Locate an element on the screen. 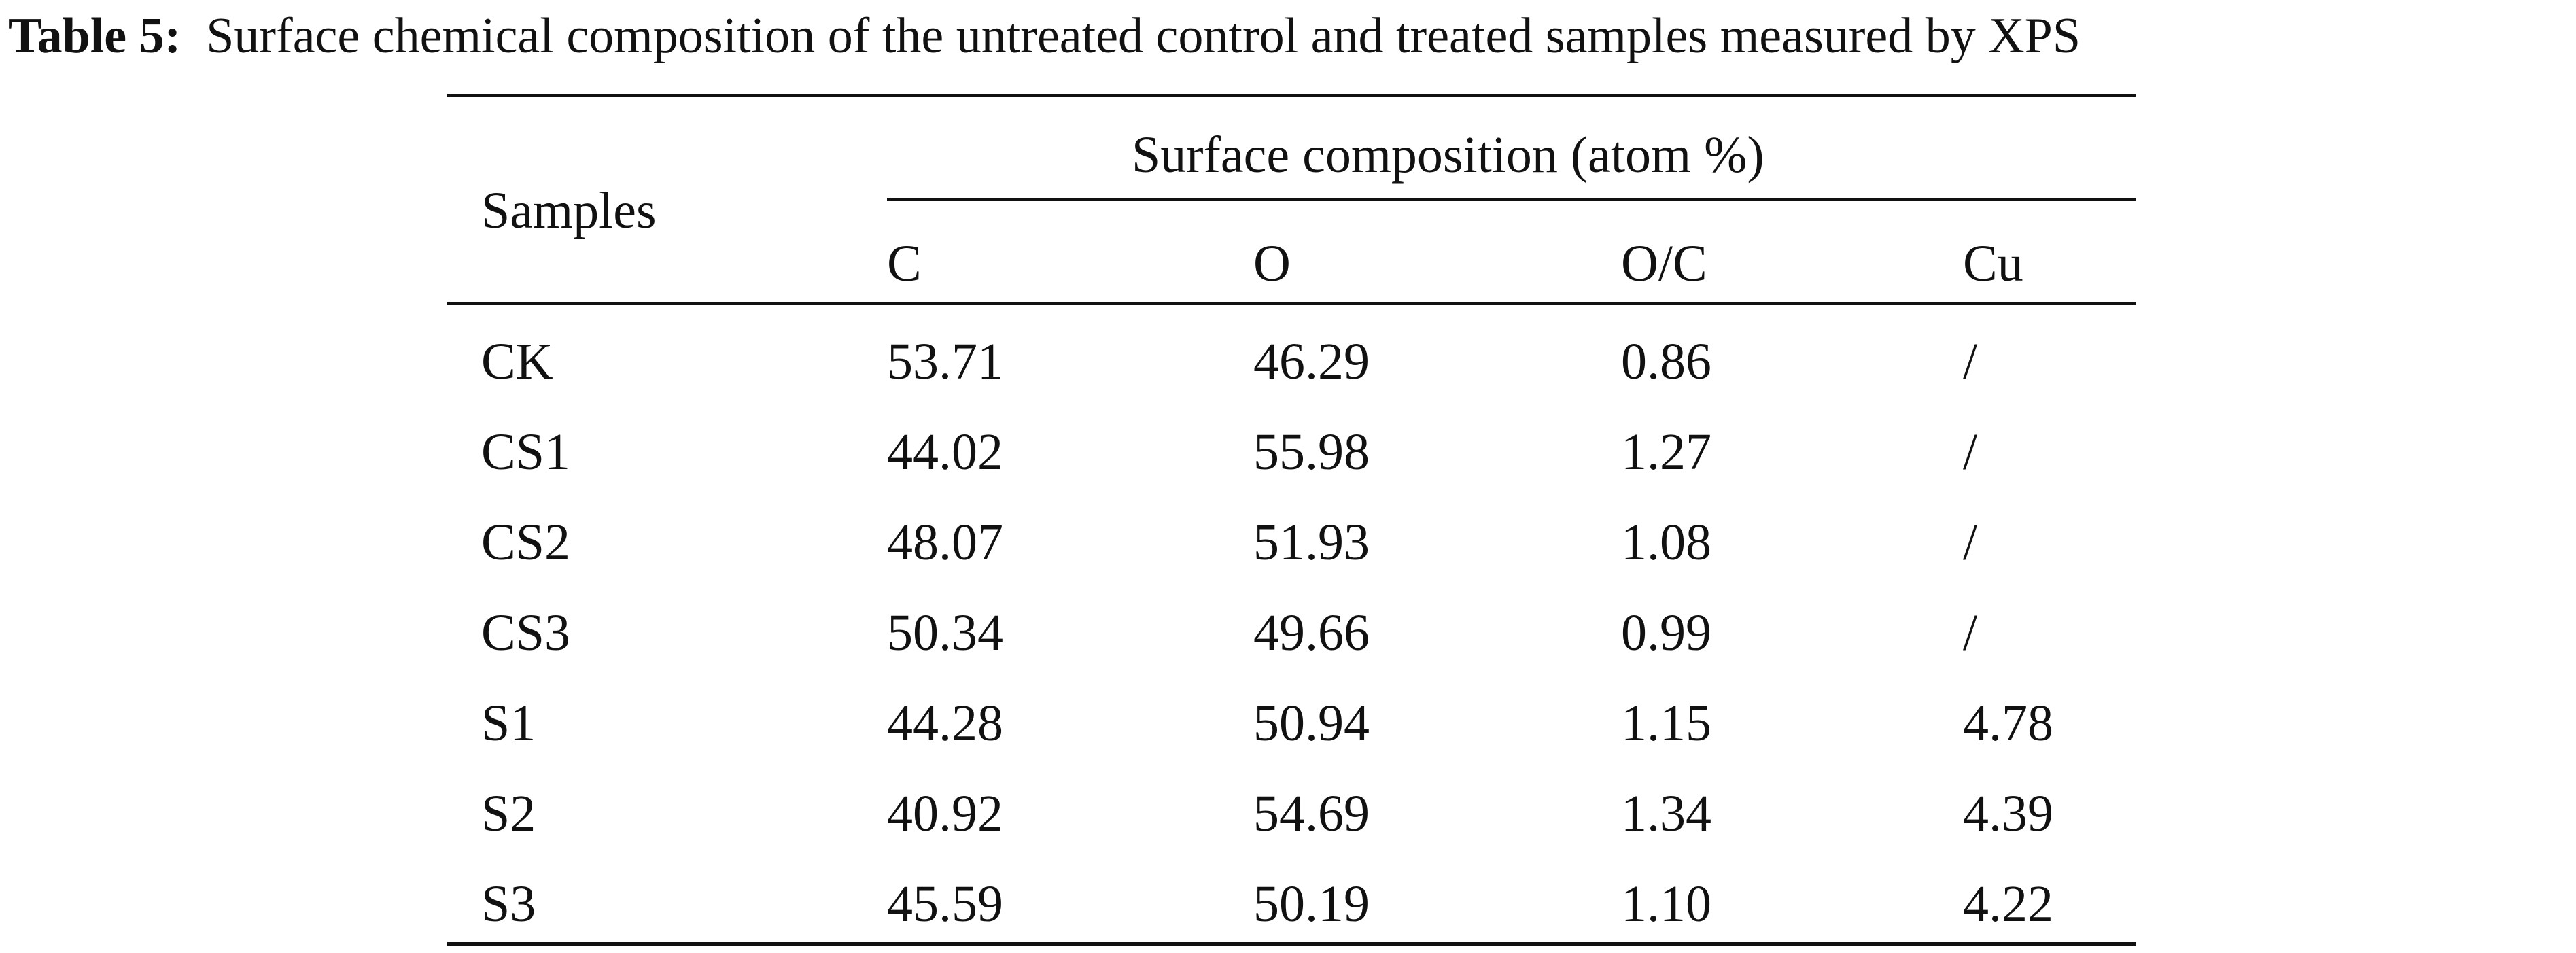  row-label: CS1 is located at coordinates (525, 452).